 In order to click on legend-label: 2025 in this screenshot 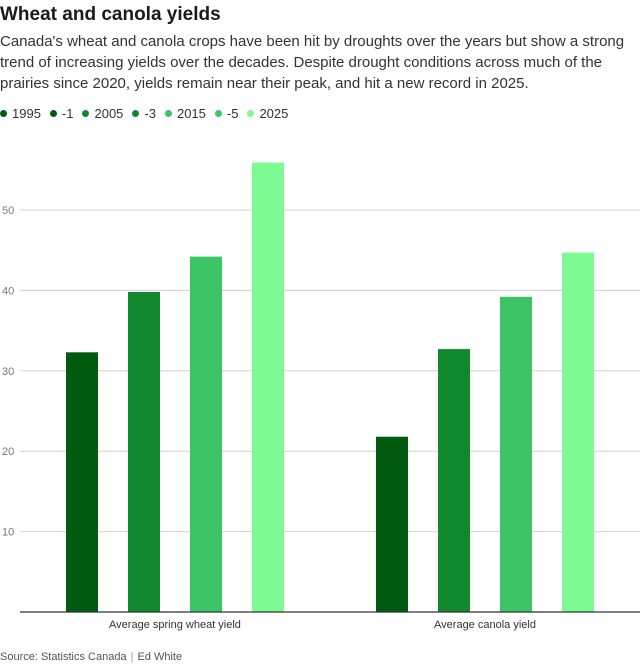, I will do `click(274, 113)`.